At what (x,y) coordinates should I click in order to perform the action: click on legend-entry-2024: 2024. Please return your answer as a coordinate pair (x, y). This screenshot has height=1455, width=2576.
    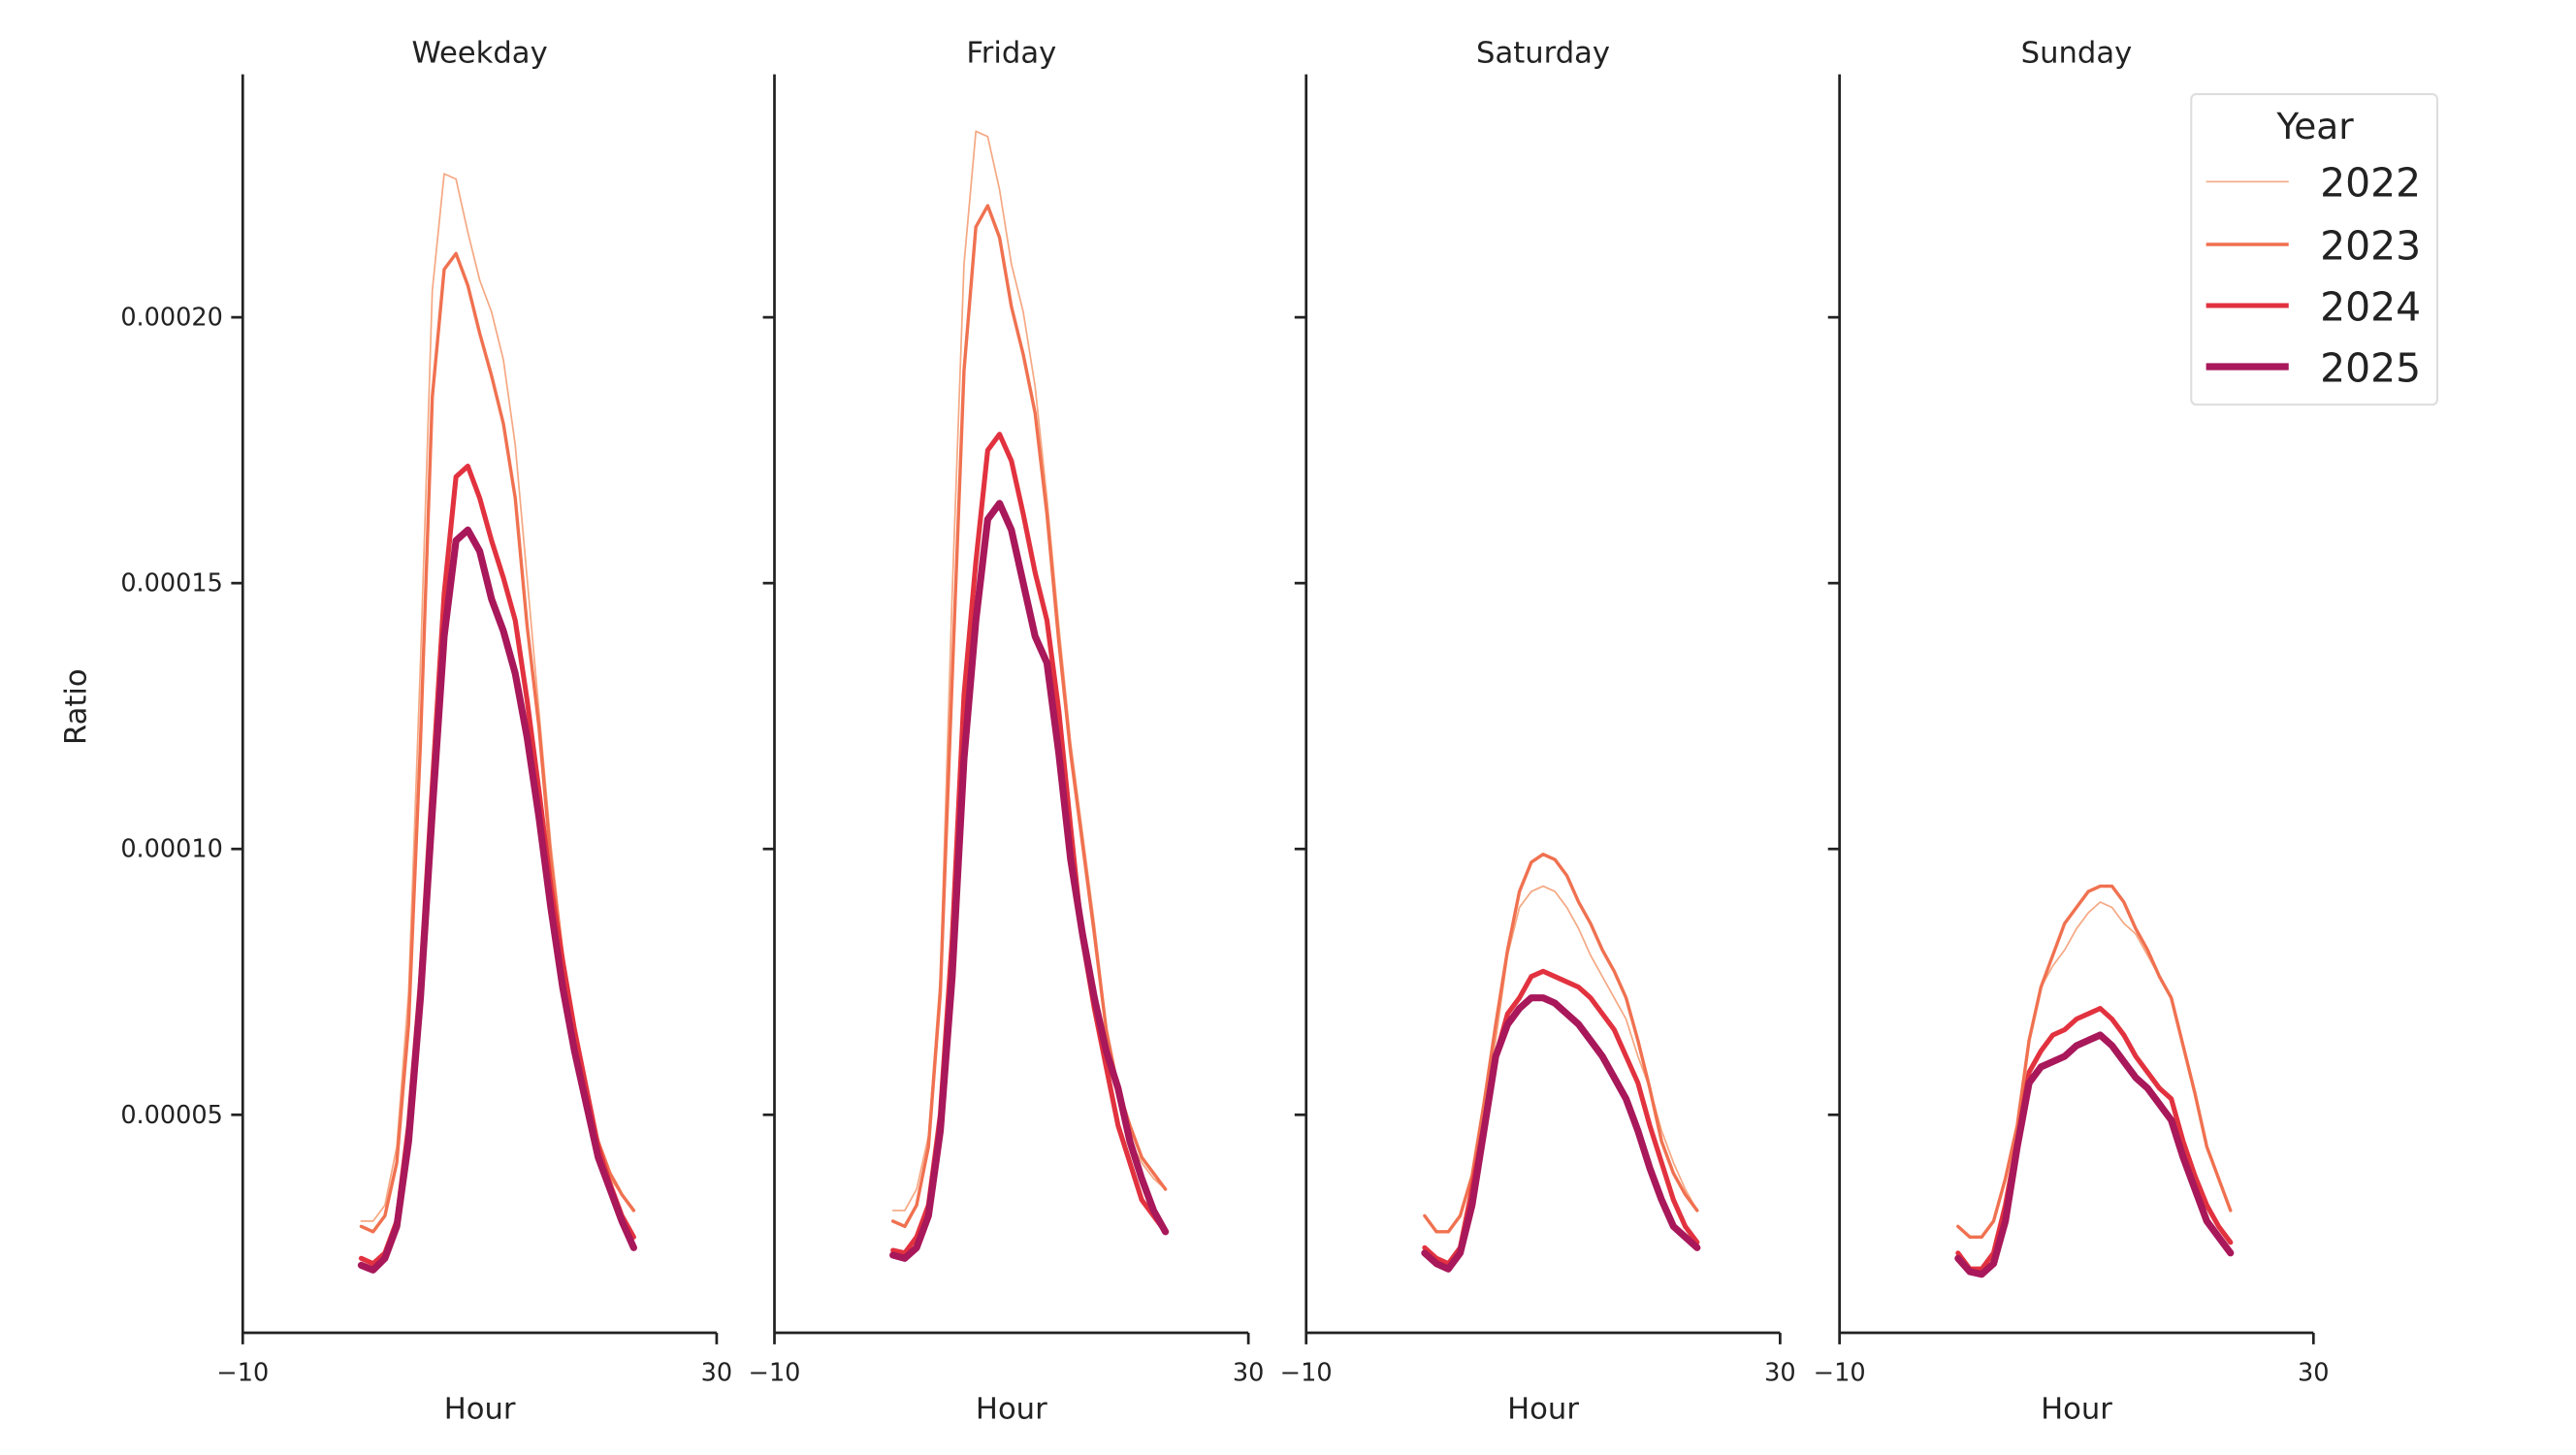
    Looking at the image, I should click on (2313, 306).